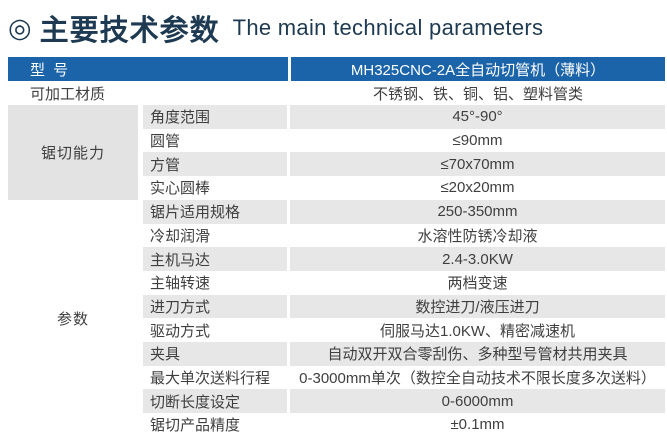 This screenshot has width=667, height=437. What do you see at coordinates (388, 27) in the screenshot?
I see `title-english: The main technical parameters` at bounding box center [388, 27].